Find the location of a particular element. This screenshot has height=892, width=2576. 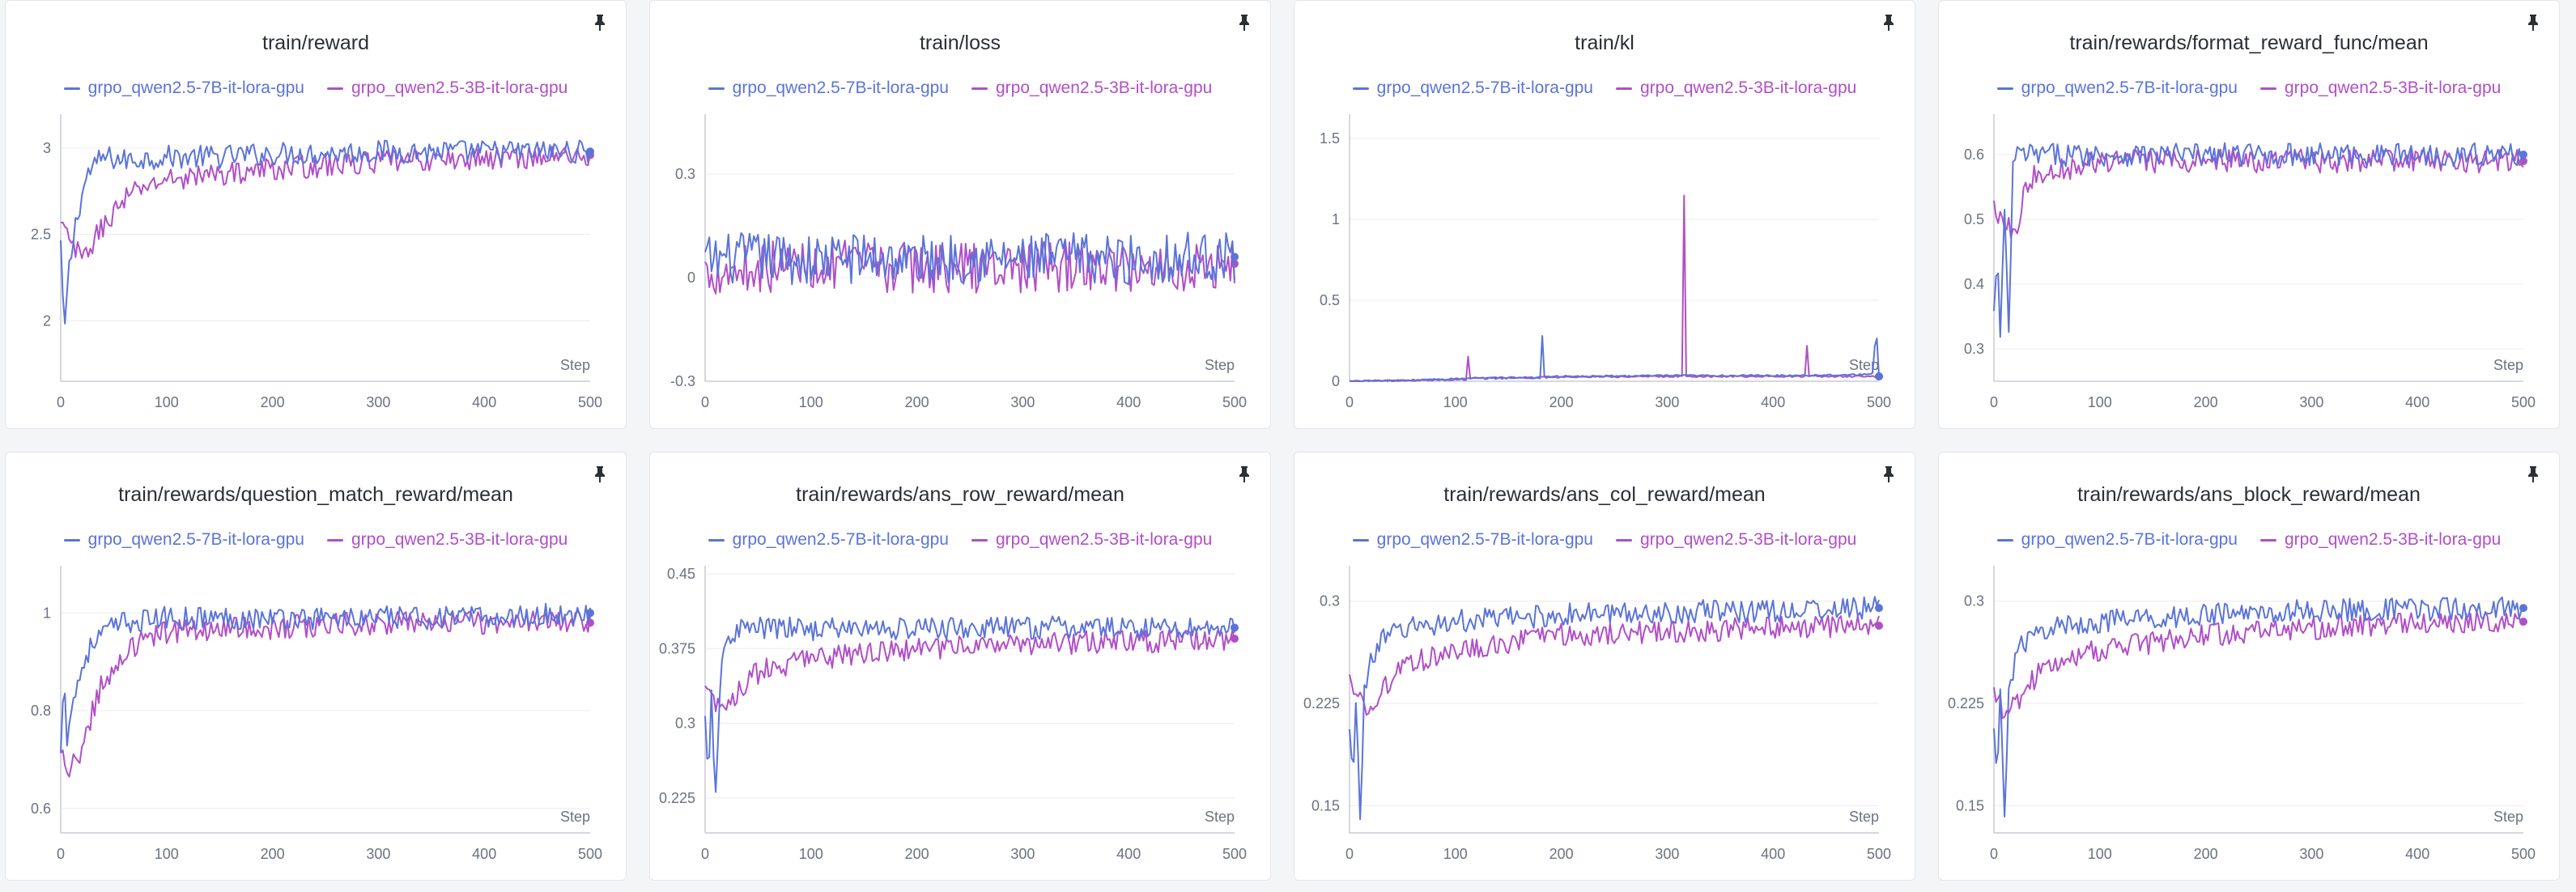

x-tick-label: 100 is located at coordinates (811, 402).